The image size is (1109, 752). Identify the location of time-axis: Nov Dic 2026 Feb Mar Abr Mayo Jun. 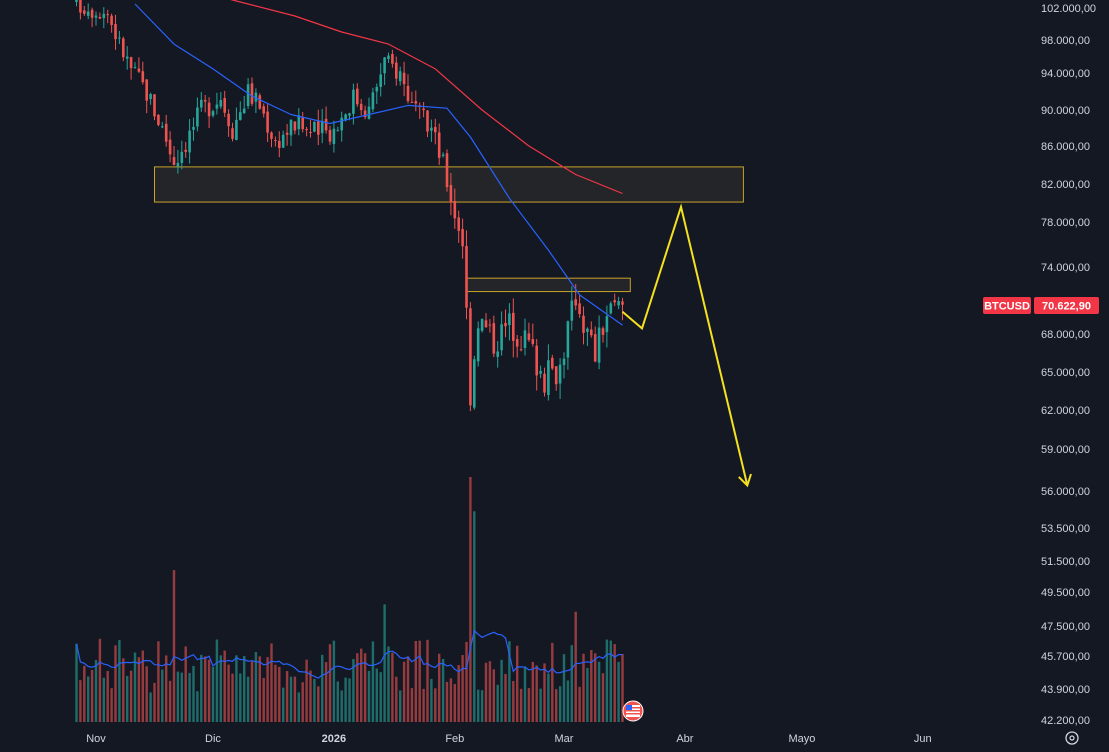
(508, 739).